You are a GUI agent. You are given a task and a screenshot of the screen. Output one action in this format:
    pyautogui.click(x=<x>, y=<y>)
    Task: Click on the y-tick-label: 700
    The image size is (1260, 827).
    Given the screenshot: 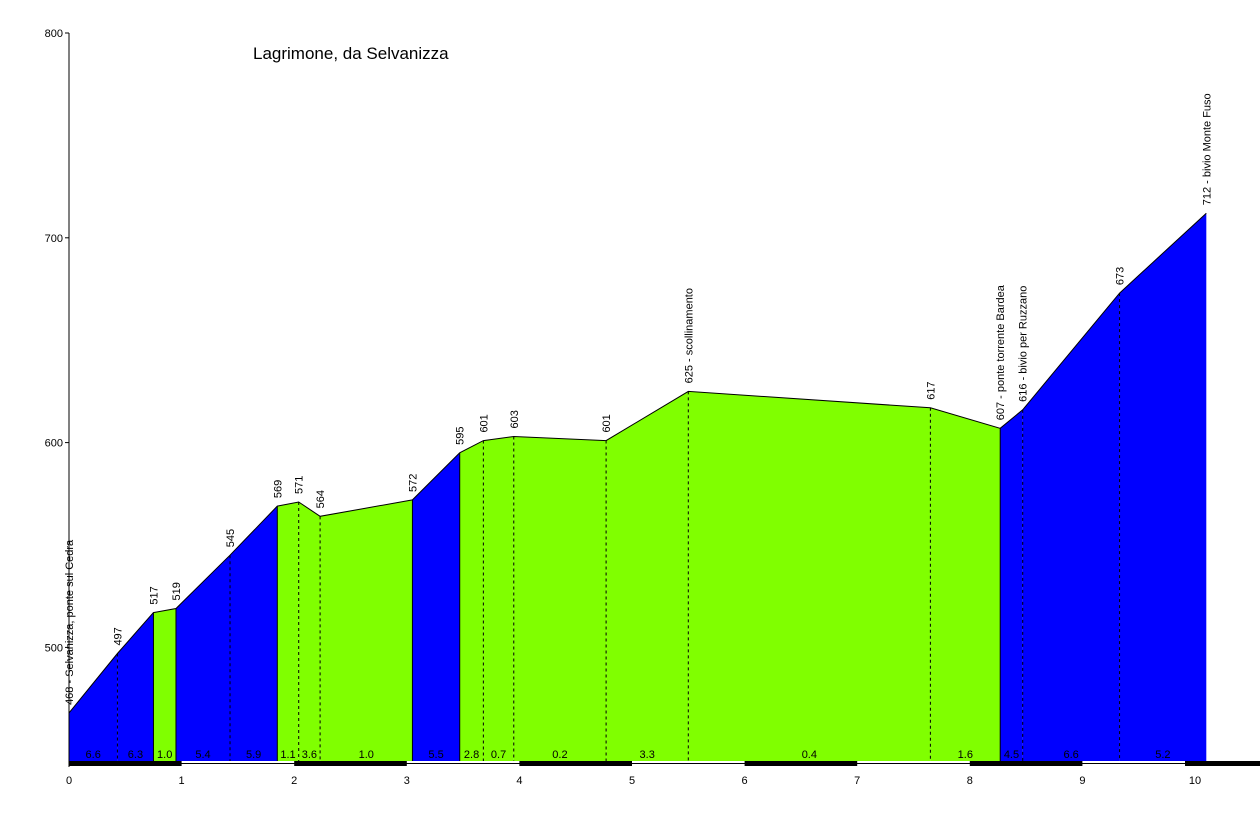 What is the action you would take?
    pyautogui.click(x=54, y=239)
    